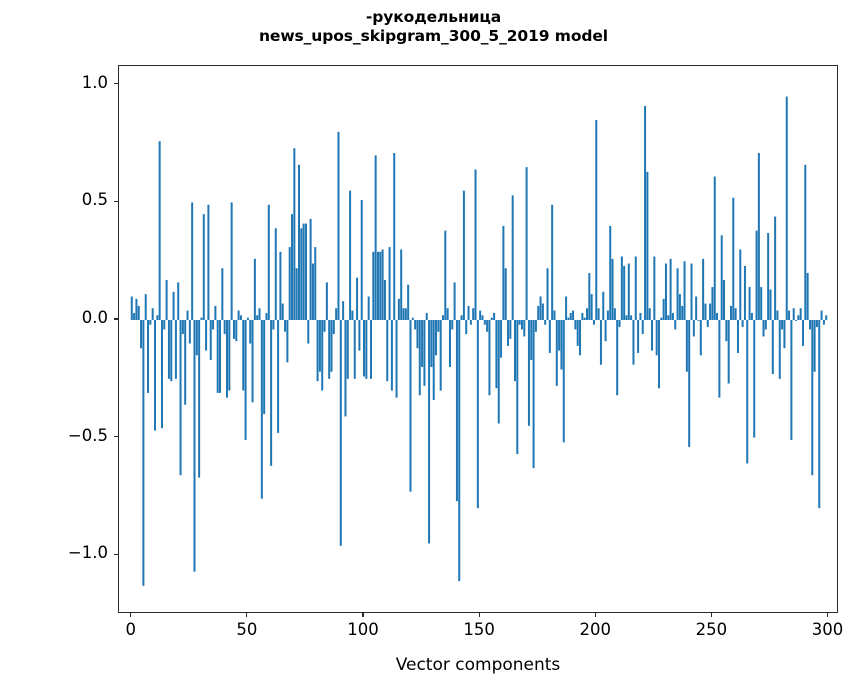 This screenshot has width=867, height=696. I want to click on chart-title-line-1: -рукодельница, so click(433, 17).